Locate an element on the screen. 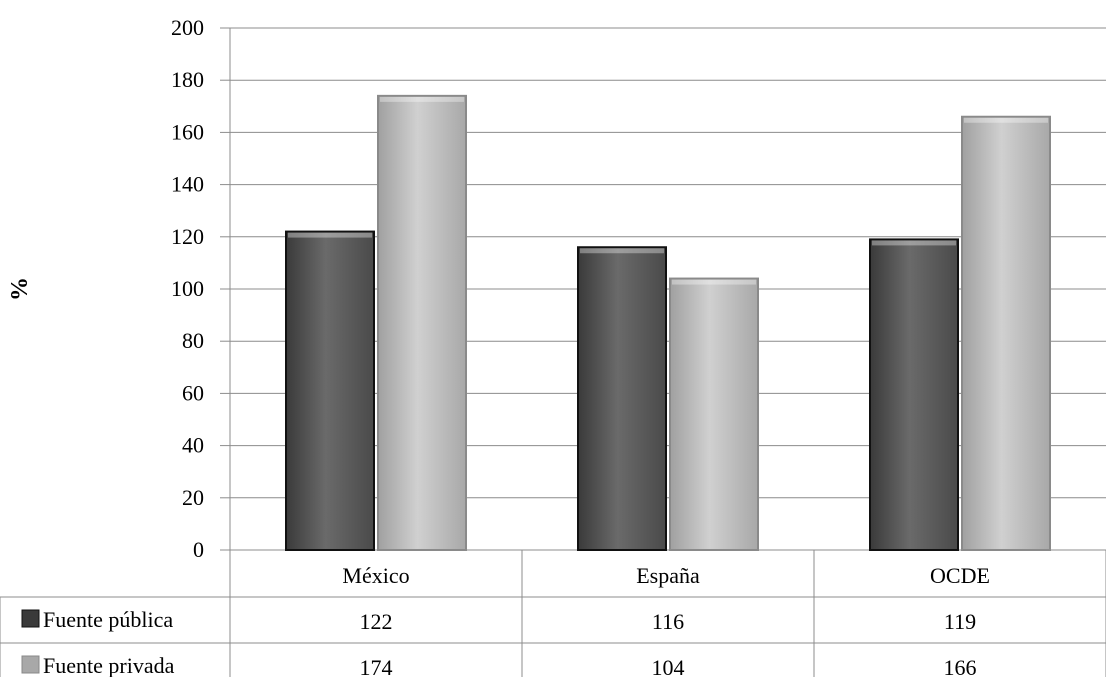 Image resolution: width=1106 pixels, height=677 pixels. table-cell: 174 is located at coordinates (376, 666).